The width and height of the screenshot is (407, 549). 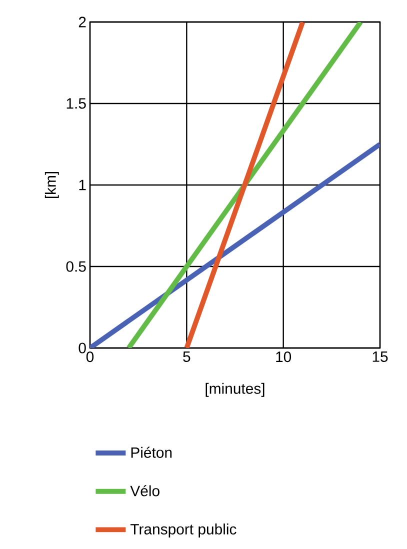 I want to click on legend-label: Vélo, so click(x=145, y=490).